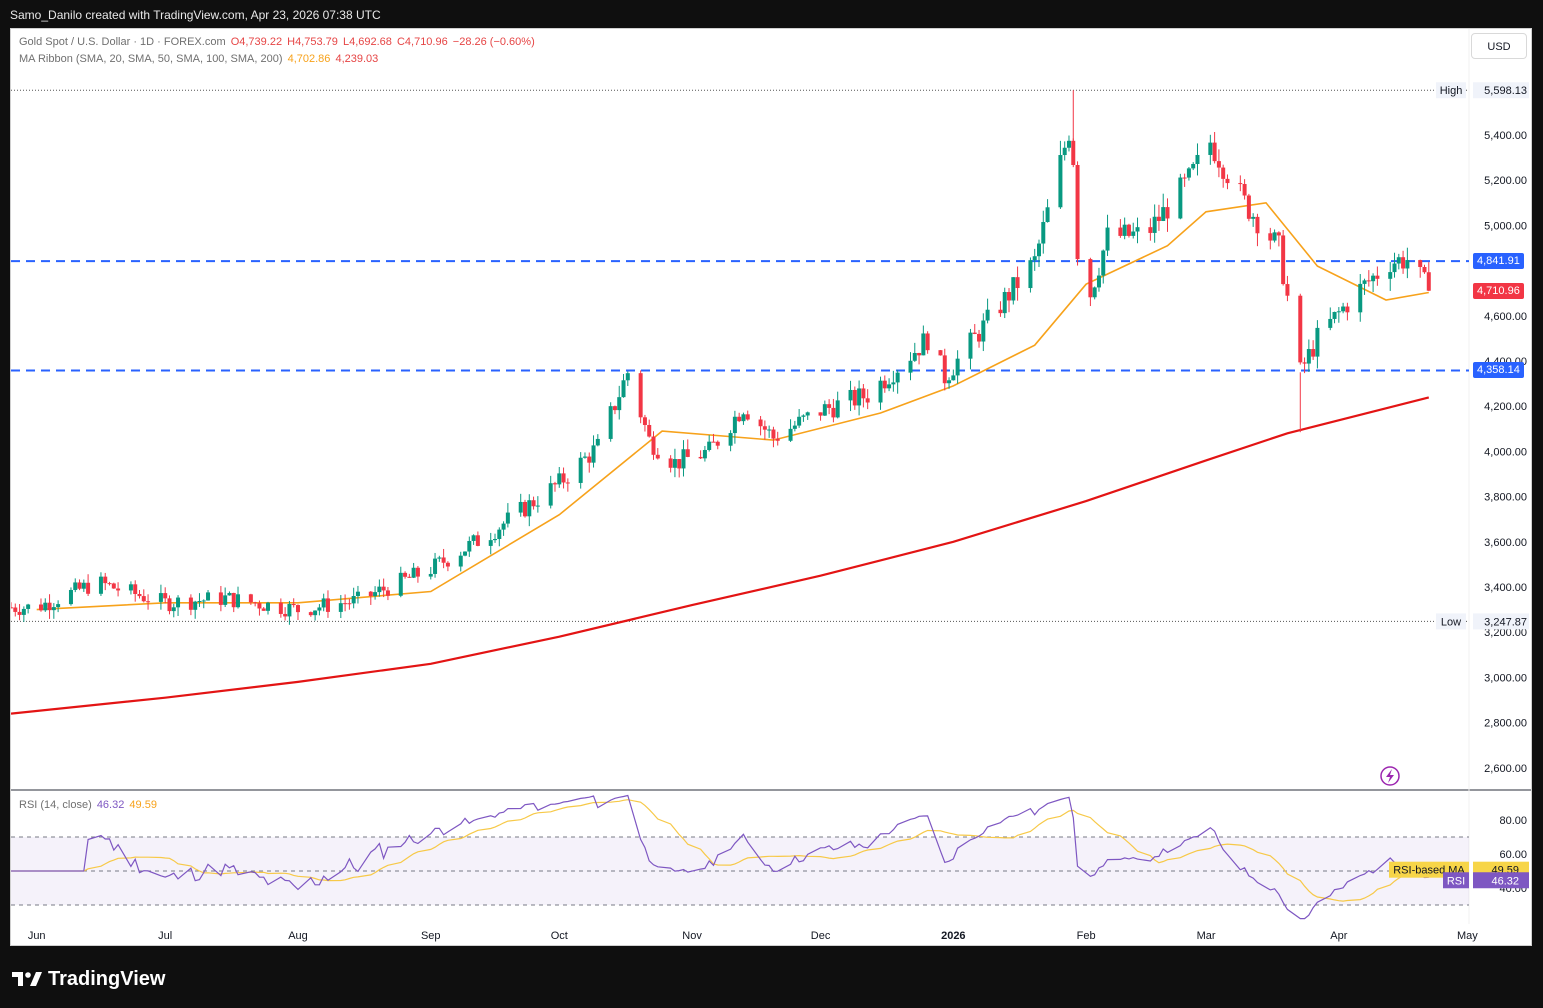 Image resolution: width=1543 pixels, height=1008 pixels. Describe the element at coordinates (740, 871) in the screenshot. I see `rsi-band` at that location.